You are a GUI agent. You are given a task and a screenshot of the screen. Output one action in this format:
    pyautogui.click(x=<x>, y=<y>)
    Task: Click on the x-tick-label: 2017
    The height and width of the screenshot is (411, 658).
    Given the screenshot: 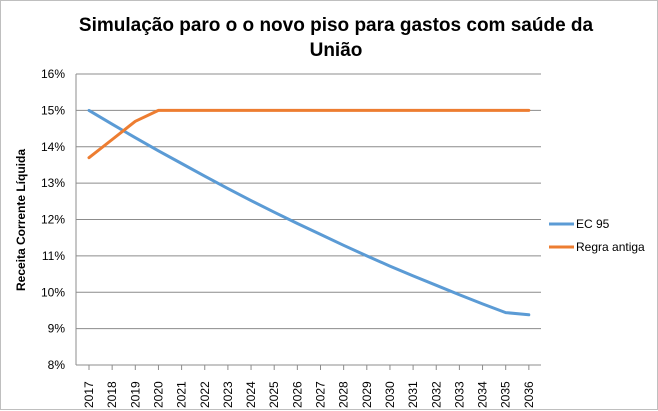 What is the action you would take?
    pyautogui.click(x=89, y=394)
    